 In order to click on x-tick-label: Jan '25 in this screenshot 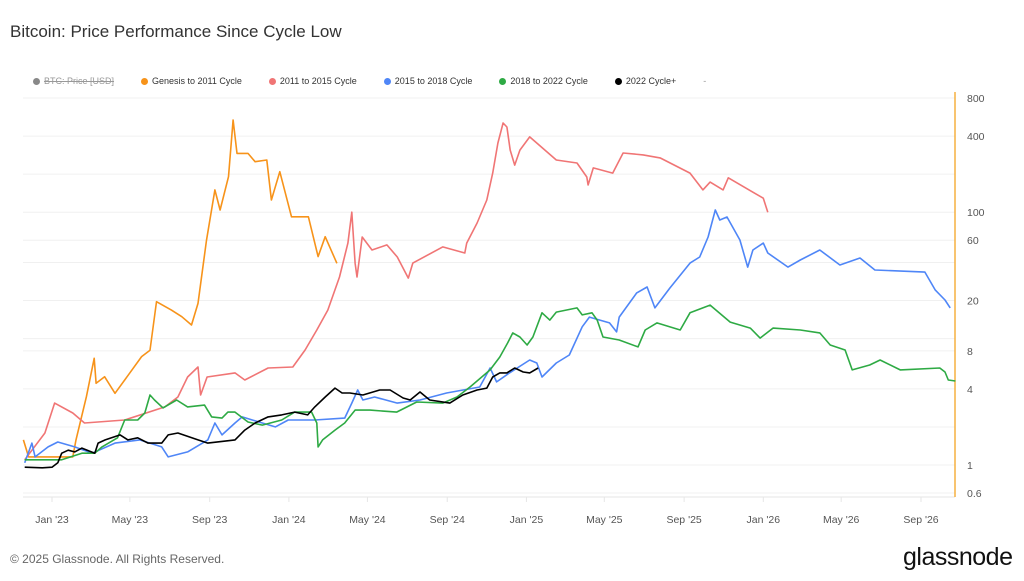, I will do `click(527, 520)`.